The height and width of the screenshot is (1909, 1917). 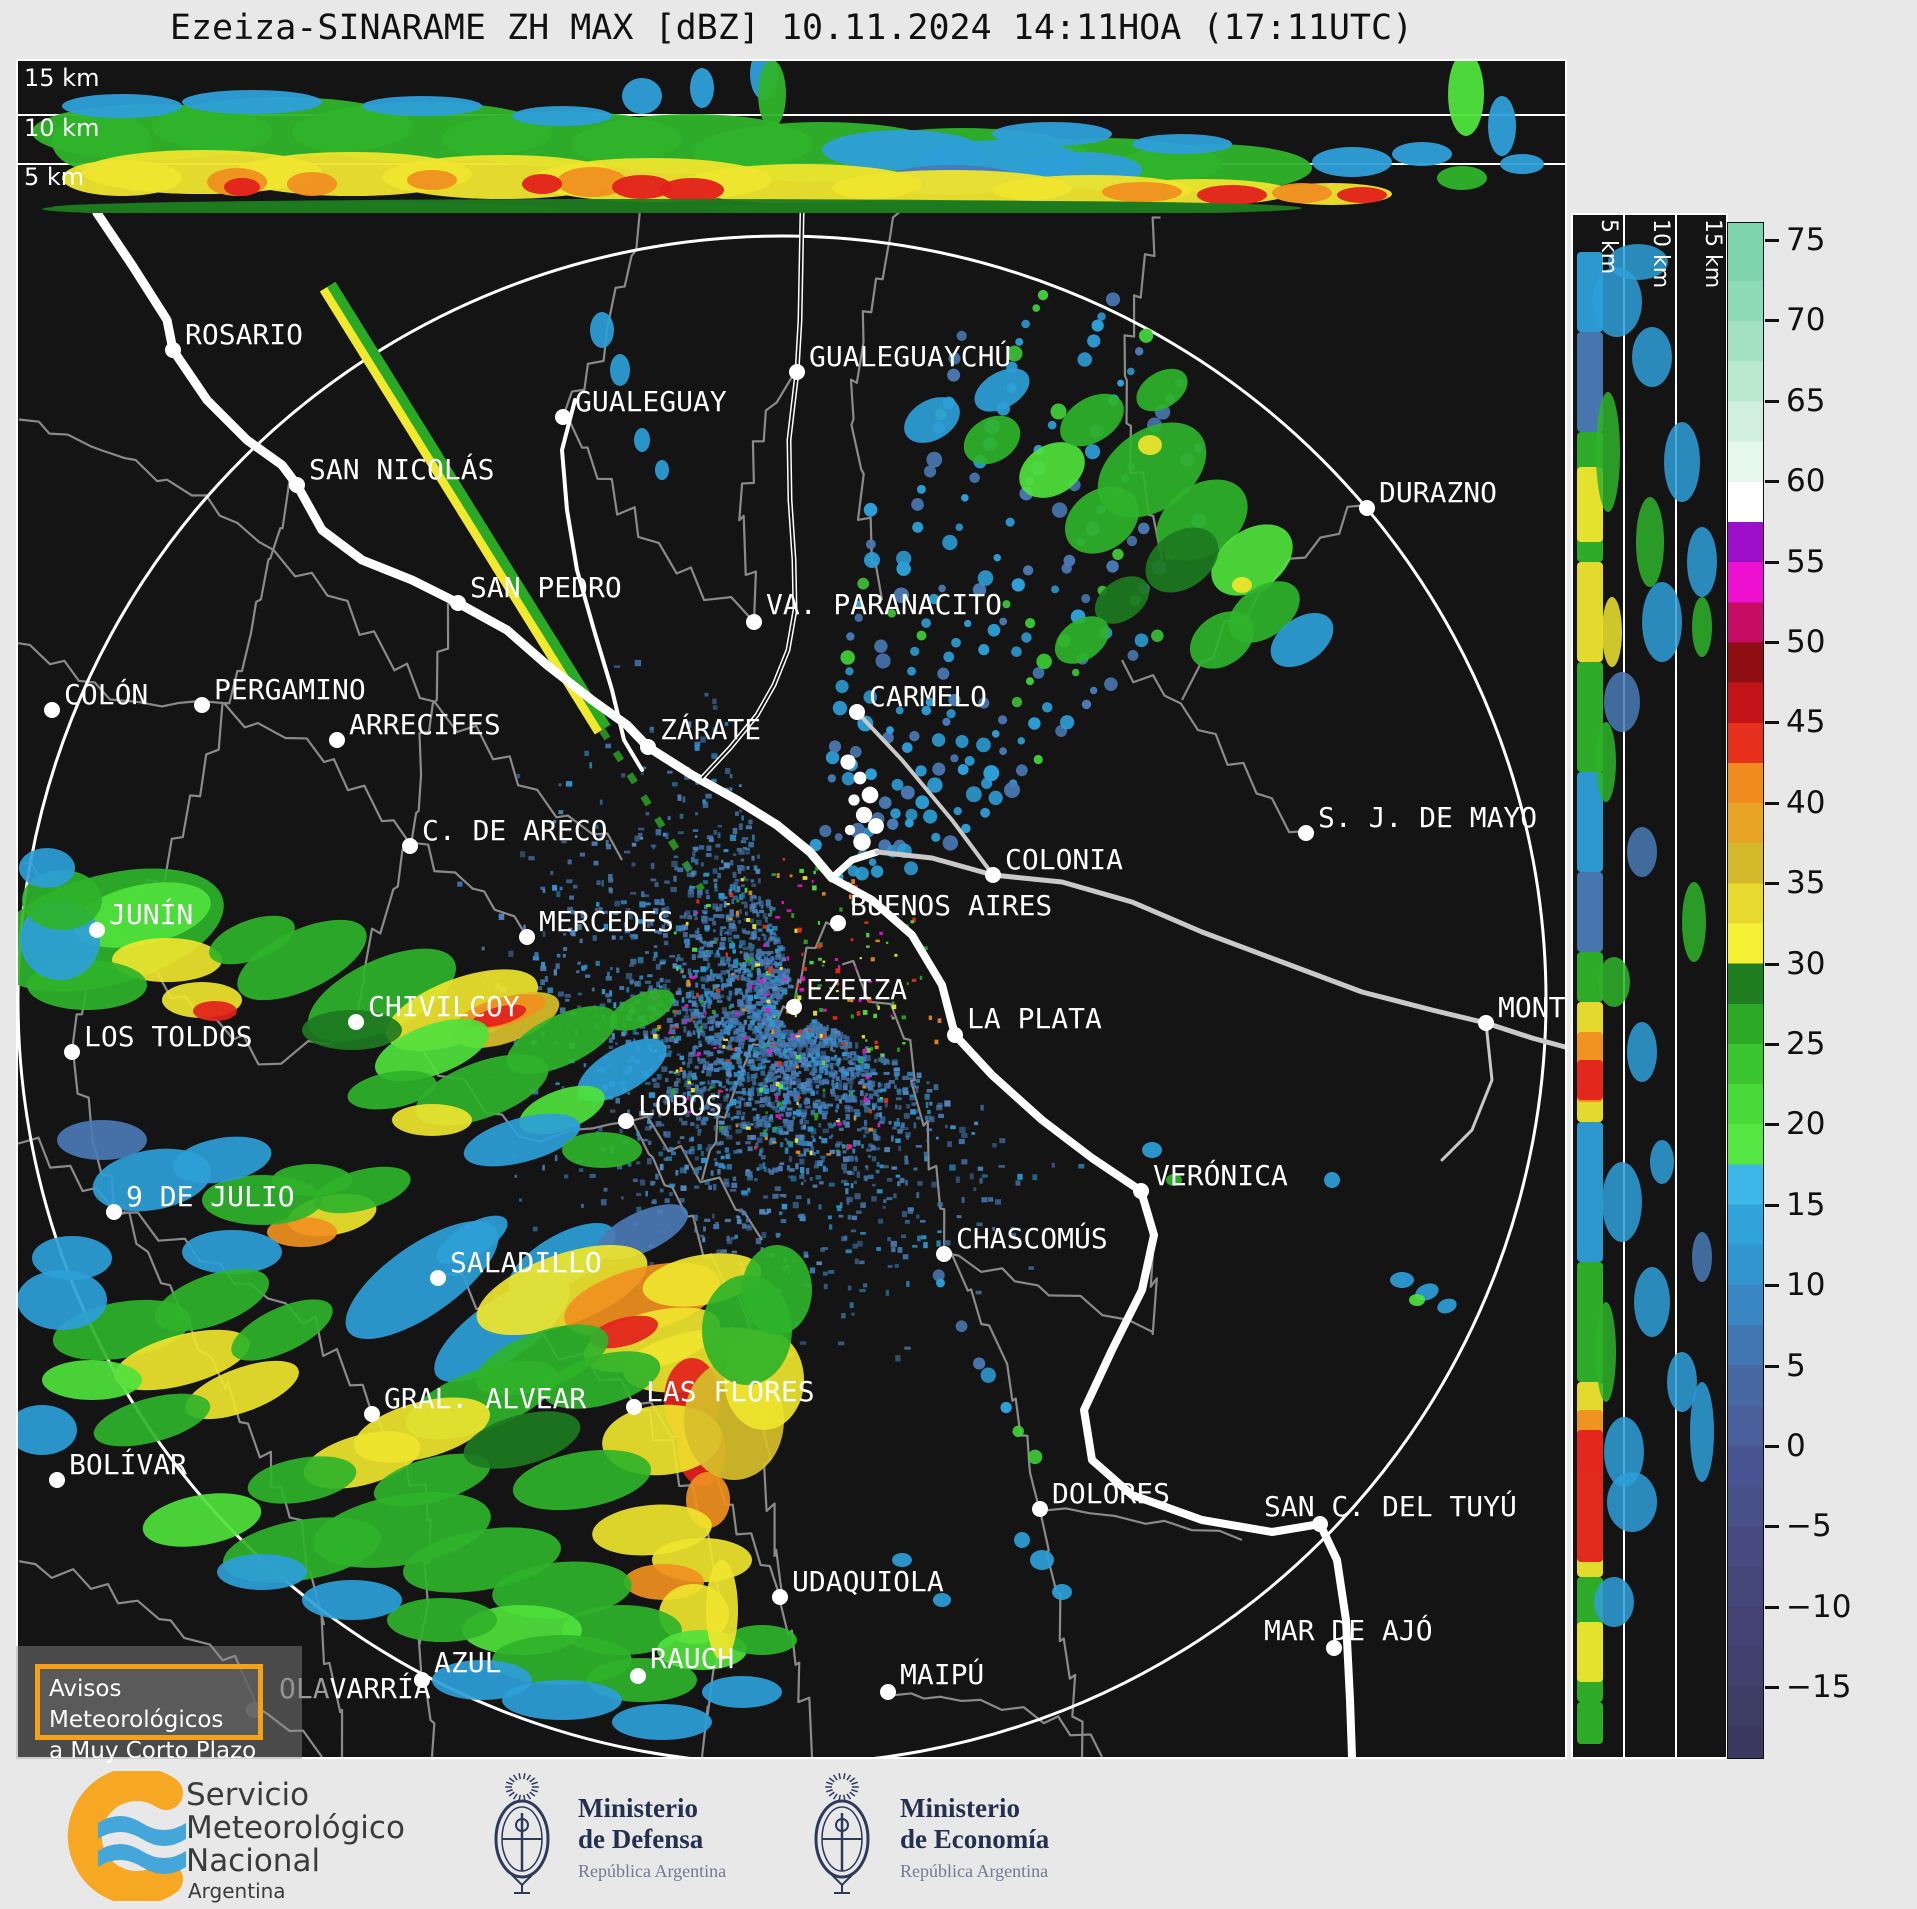 I want to click on city-label: BUENOS AIRES, so click(x=951, y=905).